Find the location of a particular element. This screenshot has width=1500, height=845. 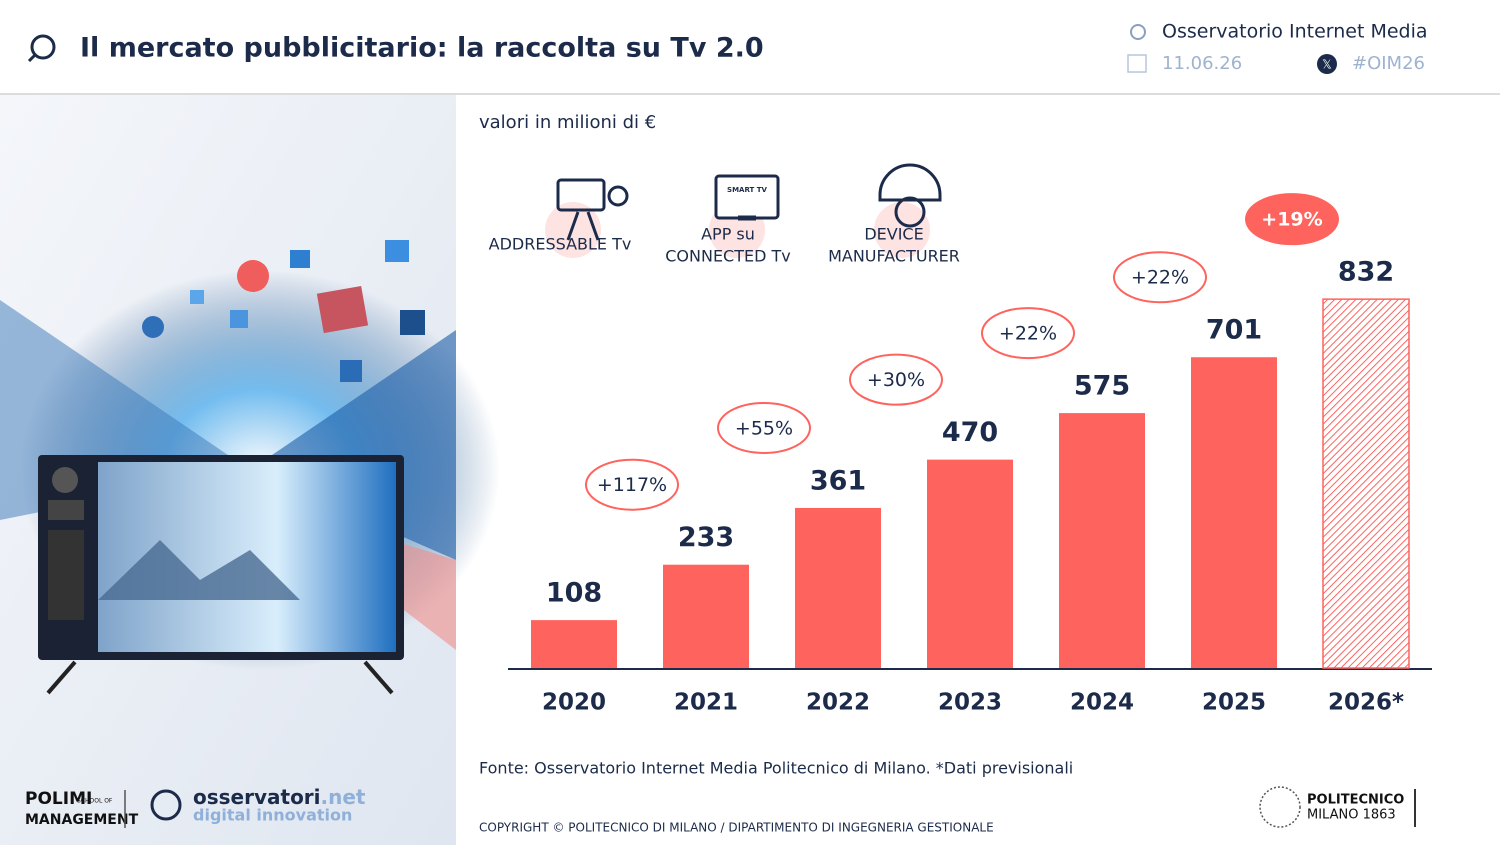

icon-text: SMART TV is located at coordinates (747, 190).